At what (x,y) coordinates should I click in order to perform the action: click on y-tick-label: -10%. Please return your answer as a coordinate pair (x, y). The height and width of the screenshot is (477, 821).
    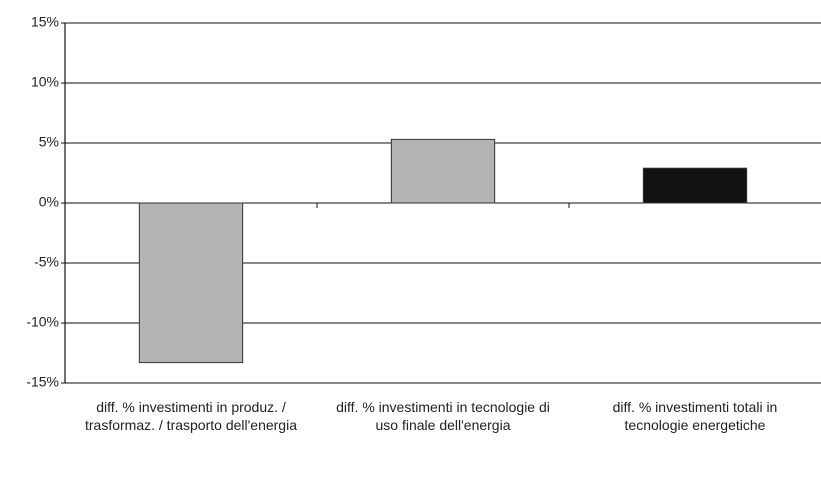
    Looking at the image, I should click on (42, 322).